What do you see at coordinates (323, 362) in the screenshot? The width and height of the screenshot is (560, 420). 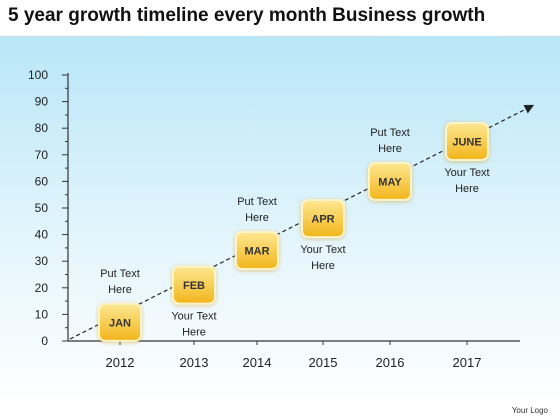 I see `x-tick-label: 2015` at bounding box center [323, 362].